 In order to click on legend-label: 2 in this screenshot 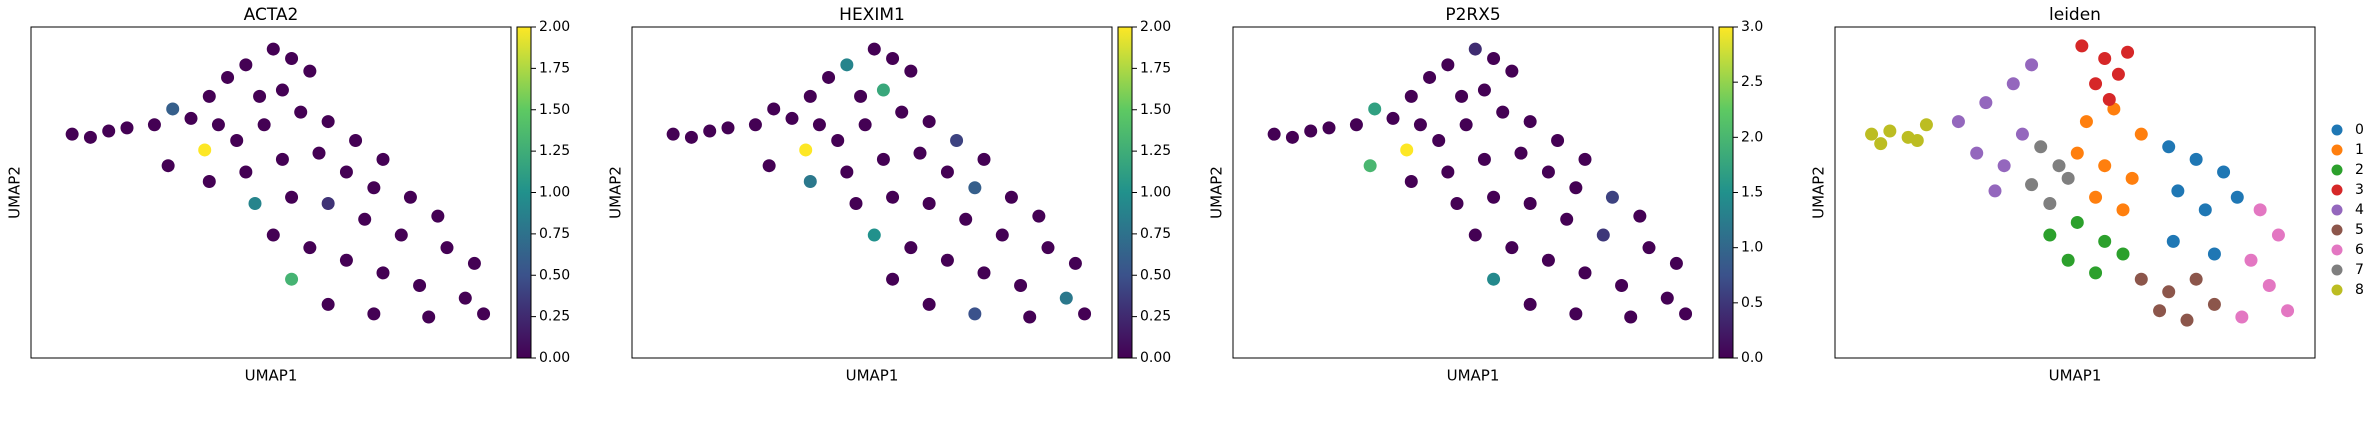, I will do `click(2359, 170)`.